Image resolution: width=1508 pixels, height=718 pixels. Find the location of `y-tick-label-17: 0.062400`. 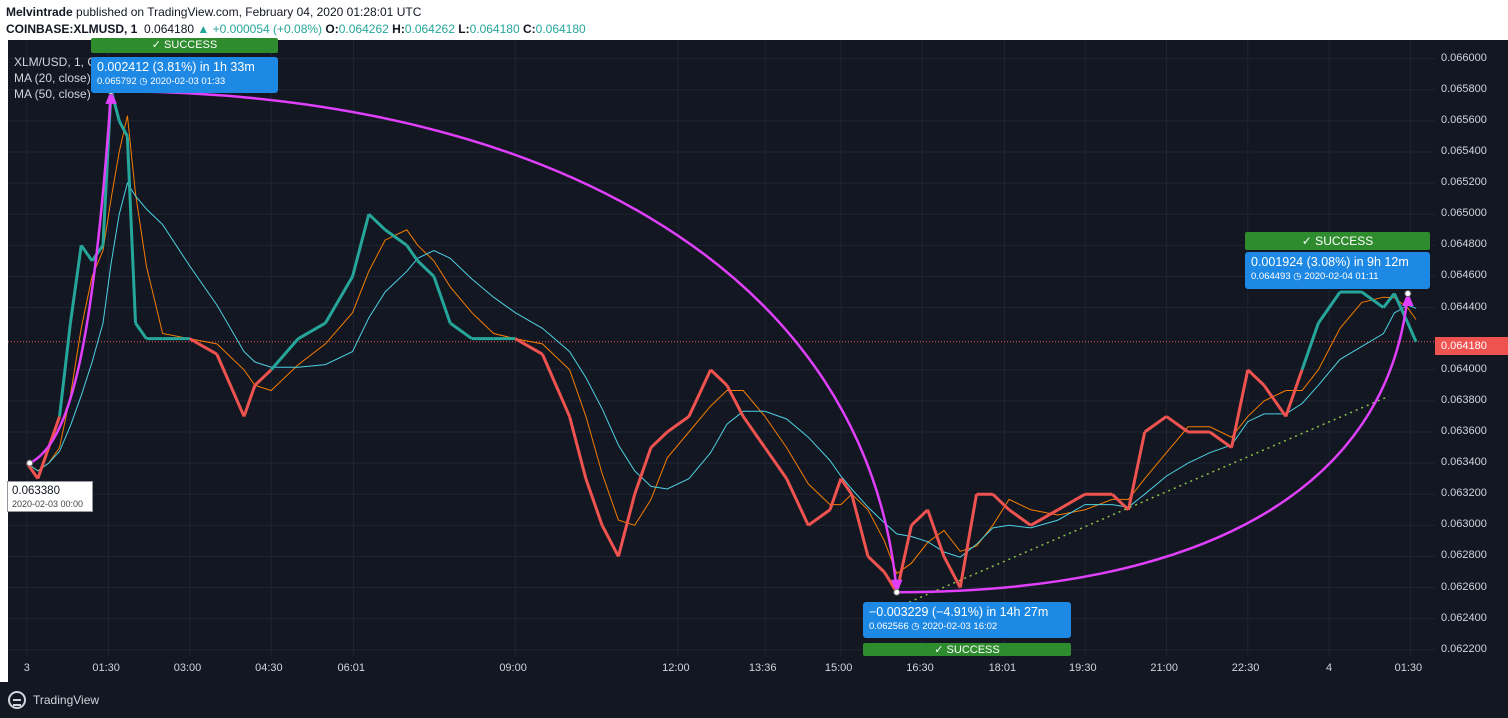

y-tick-label-17: 0.062400 is located at coordinates (1464, 617).